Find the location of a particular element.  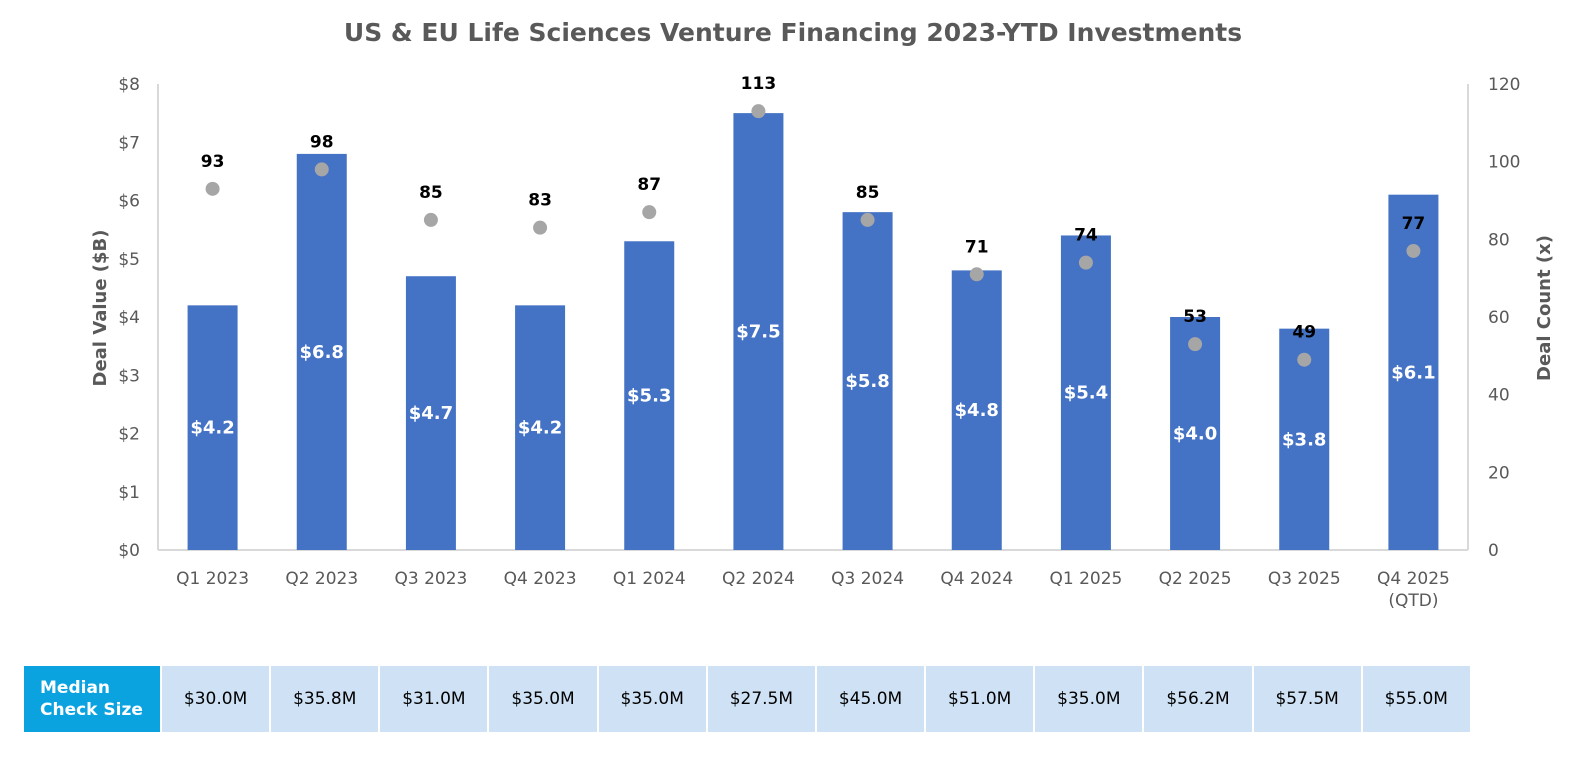

x-tick-label-line: Q1 2025 is located at coordinates (1085, 579).